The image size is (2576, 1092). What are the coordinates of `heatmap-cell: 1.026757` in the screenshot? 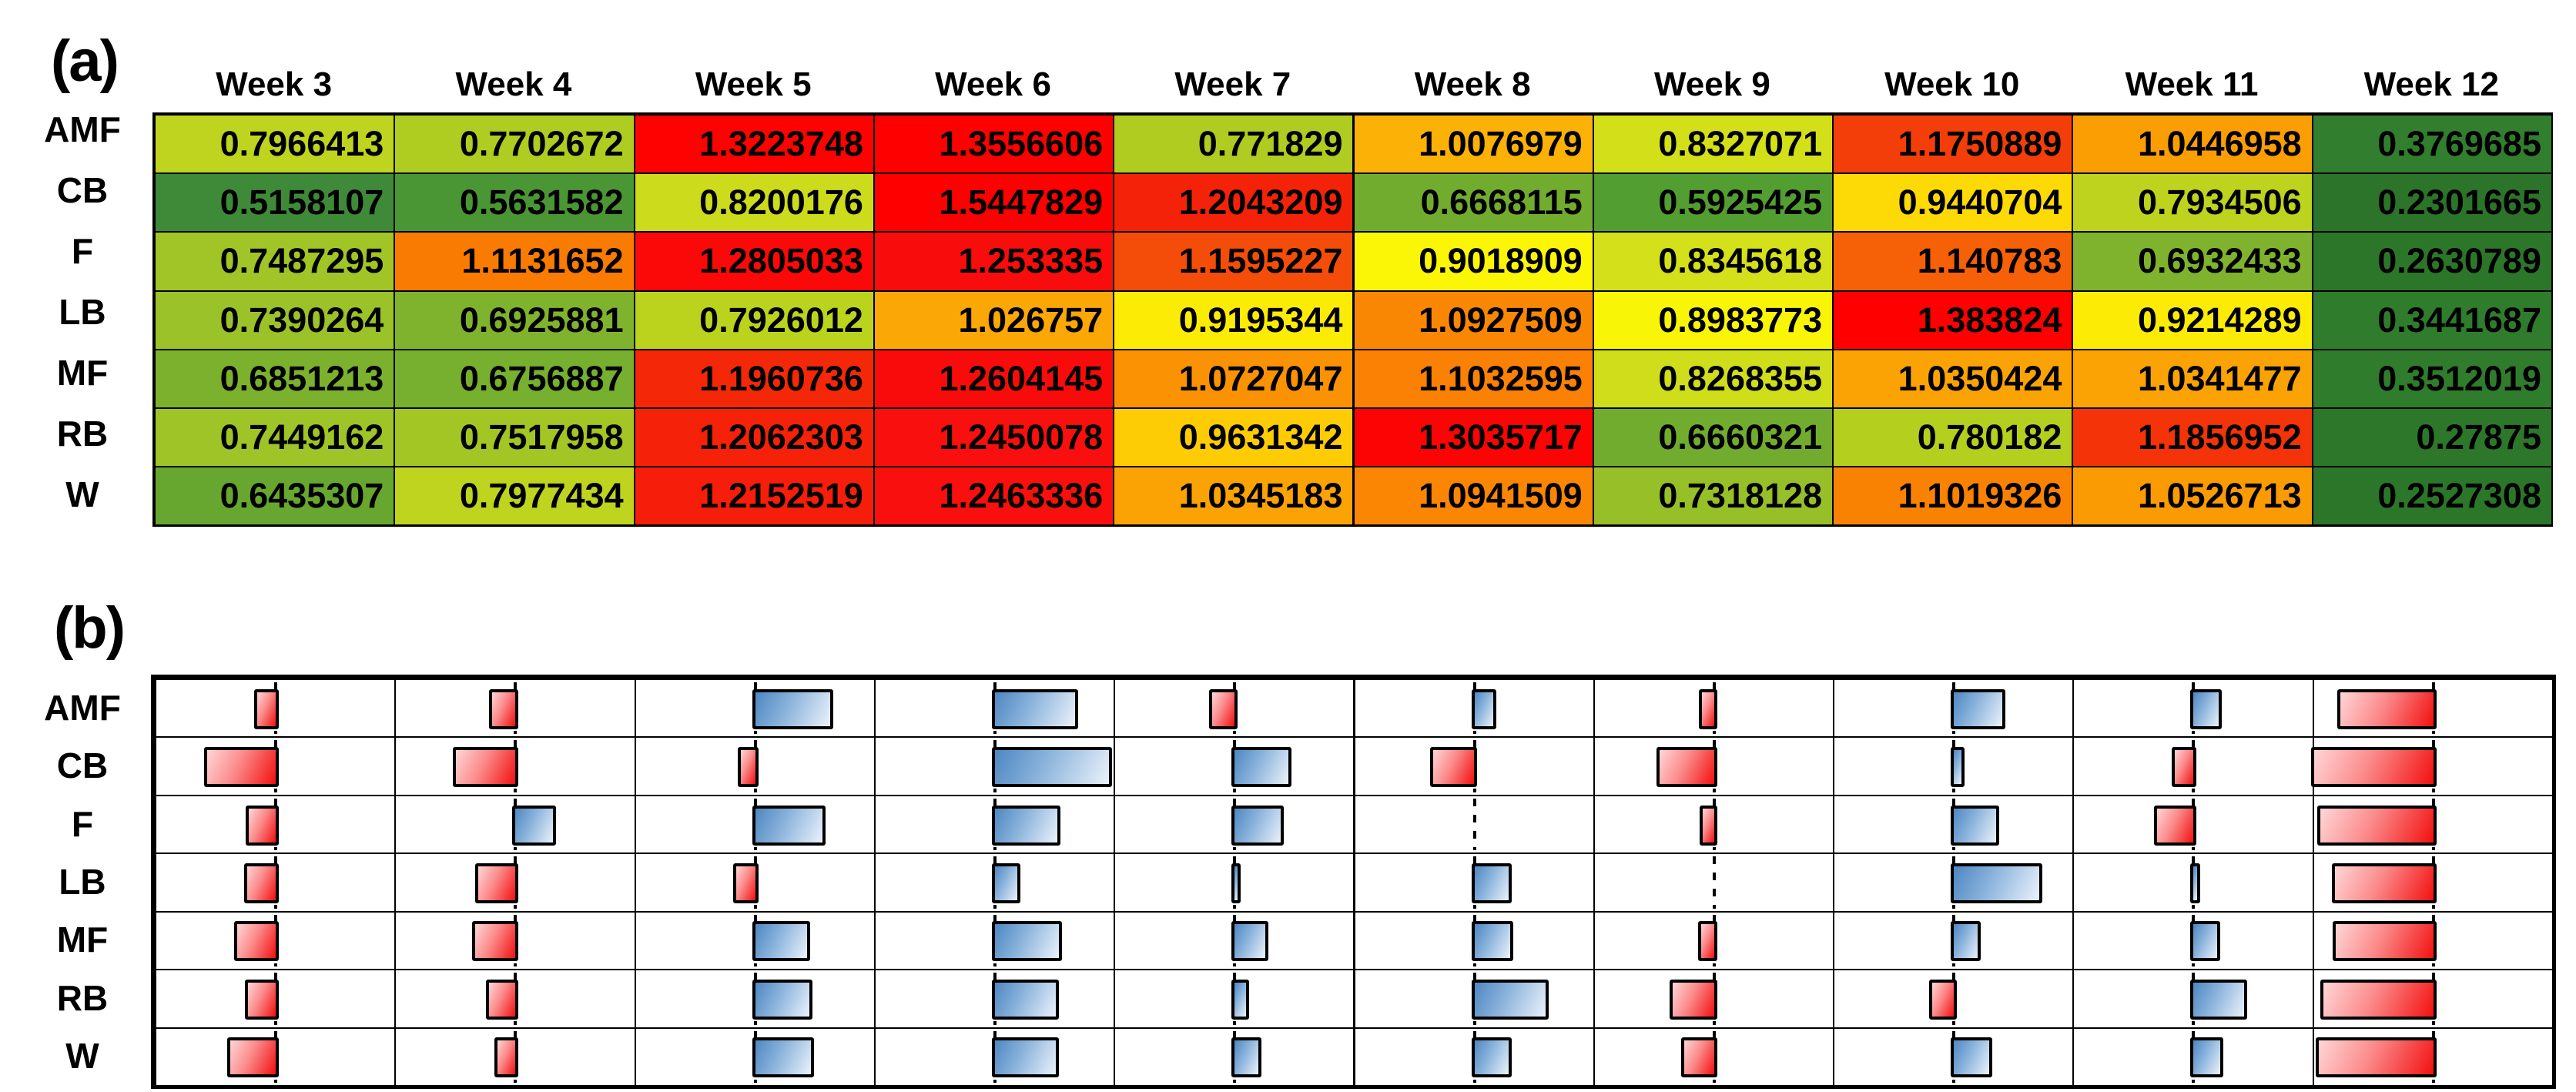 It's located at (994, 320).